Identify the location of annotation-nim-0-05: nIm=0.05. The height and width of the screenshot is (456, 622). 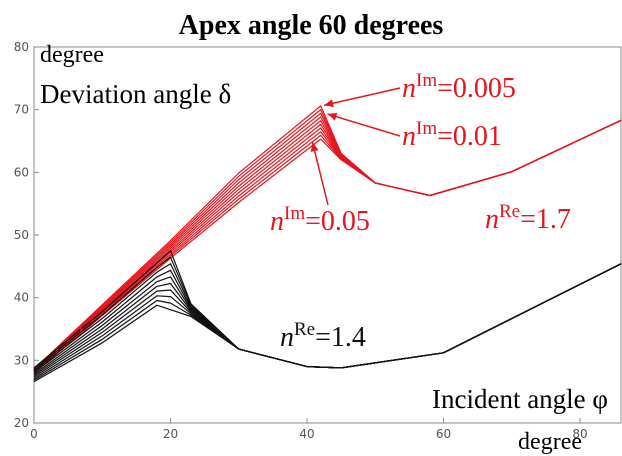
(320, 220).